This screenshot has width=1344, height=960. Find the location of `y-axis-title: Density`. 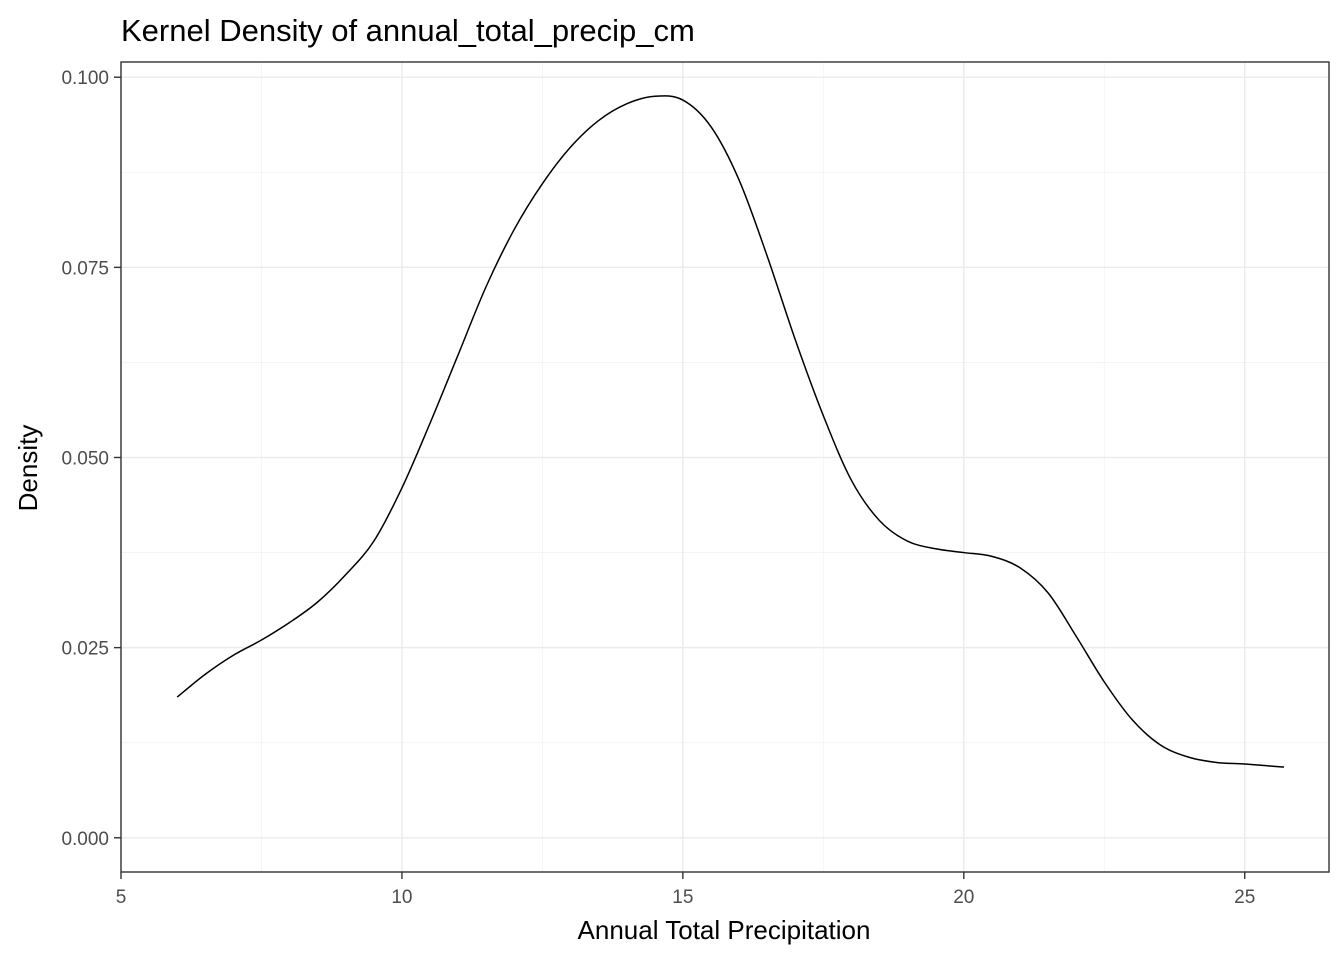

y-axis-title: Density is located at coordinates (28, 468).